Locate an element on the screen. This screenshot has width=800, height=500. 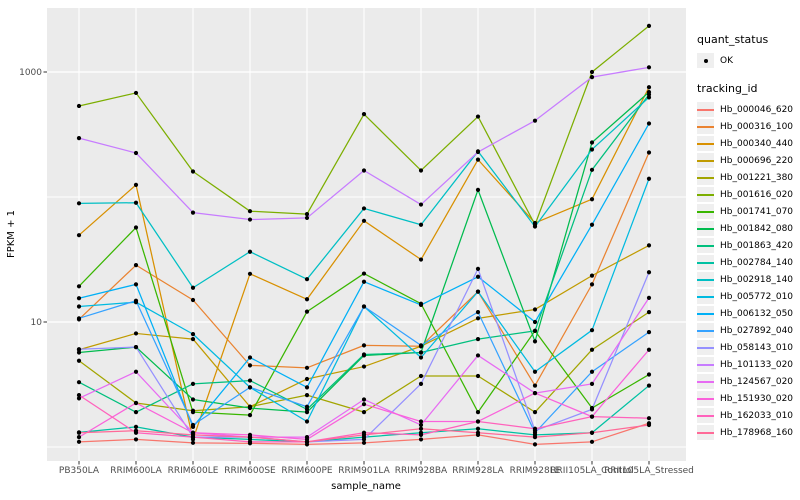
legend-item-label: Hb_027892_040 is located at coordinates (757, 330).